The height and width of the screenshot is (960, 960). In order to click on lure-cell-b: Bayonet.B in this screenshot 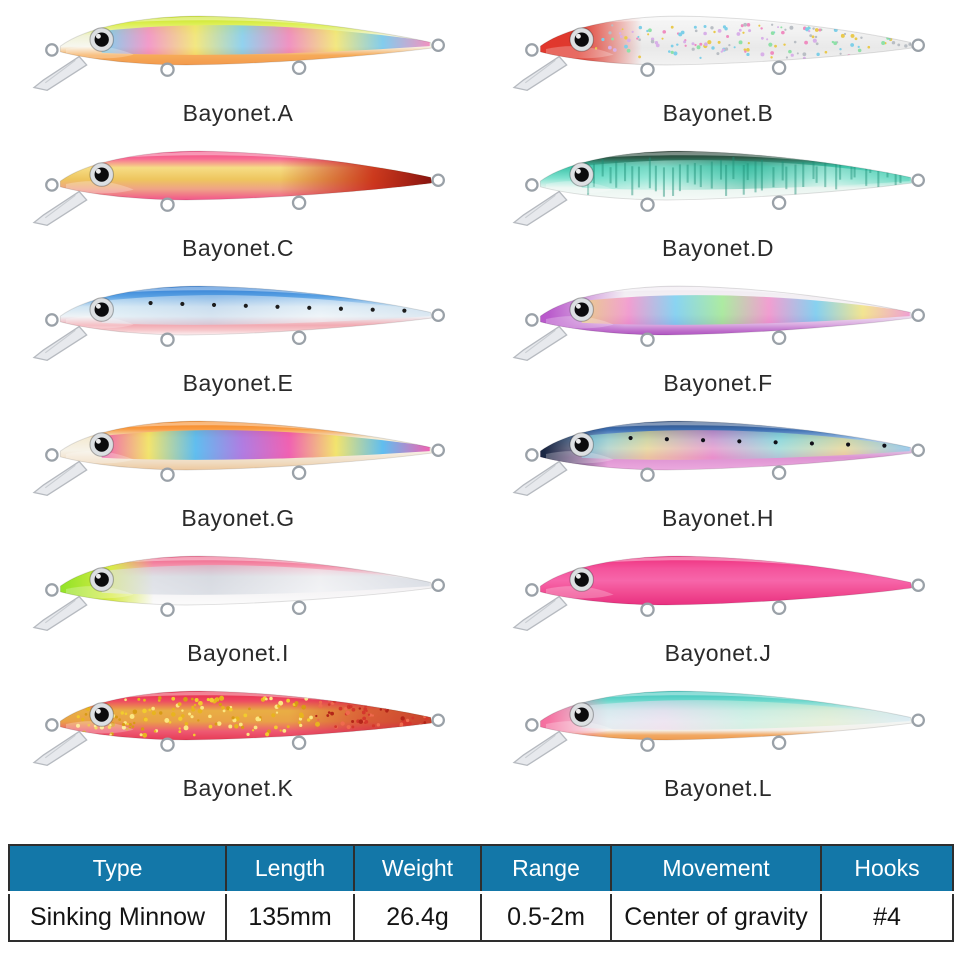, I will do `click(720, 67)`.